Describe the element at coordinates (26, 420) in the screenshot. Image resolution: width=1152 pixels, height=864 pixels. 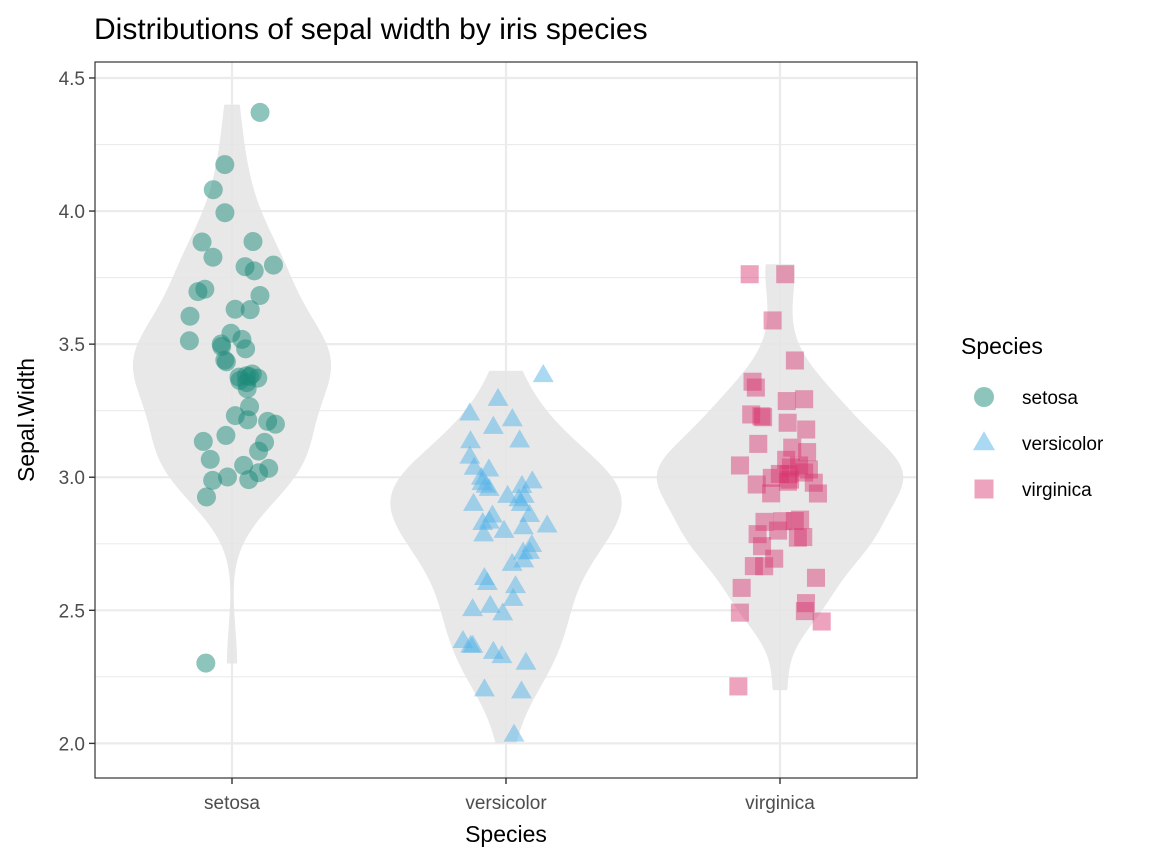
I see `y-axis-title: Sepal.Width` at that location.